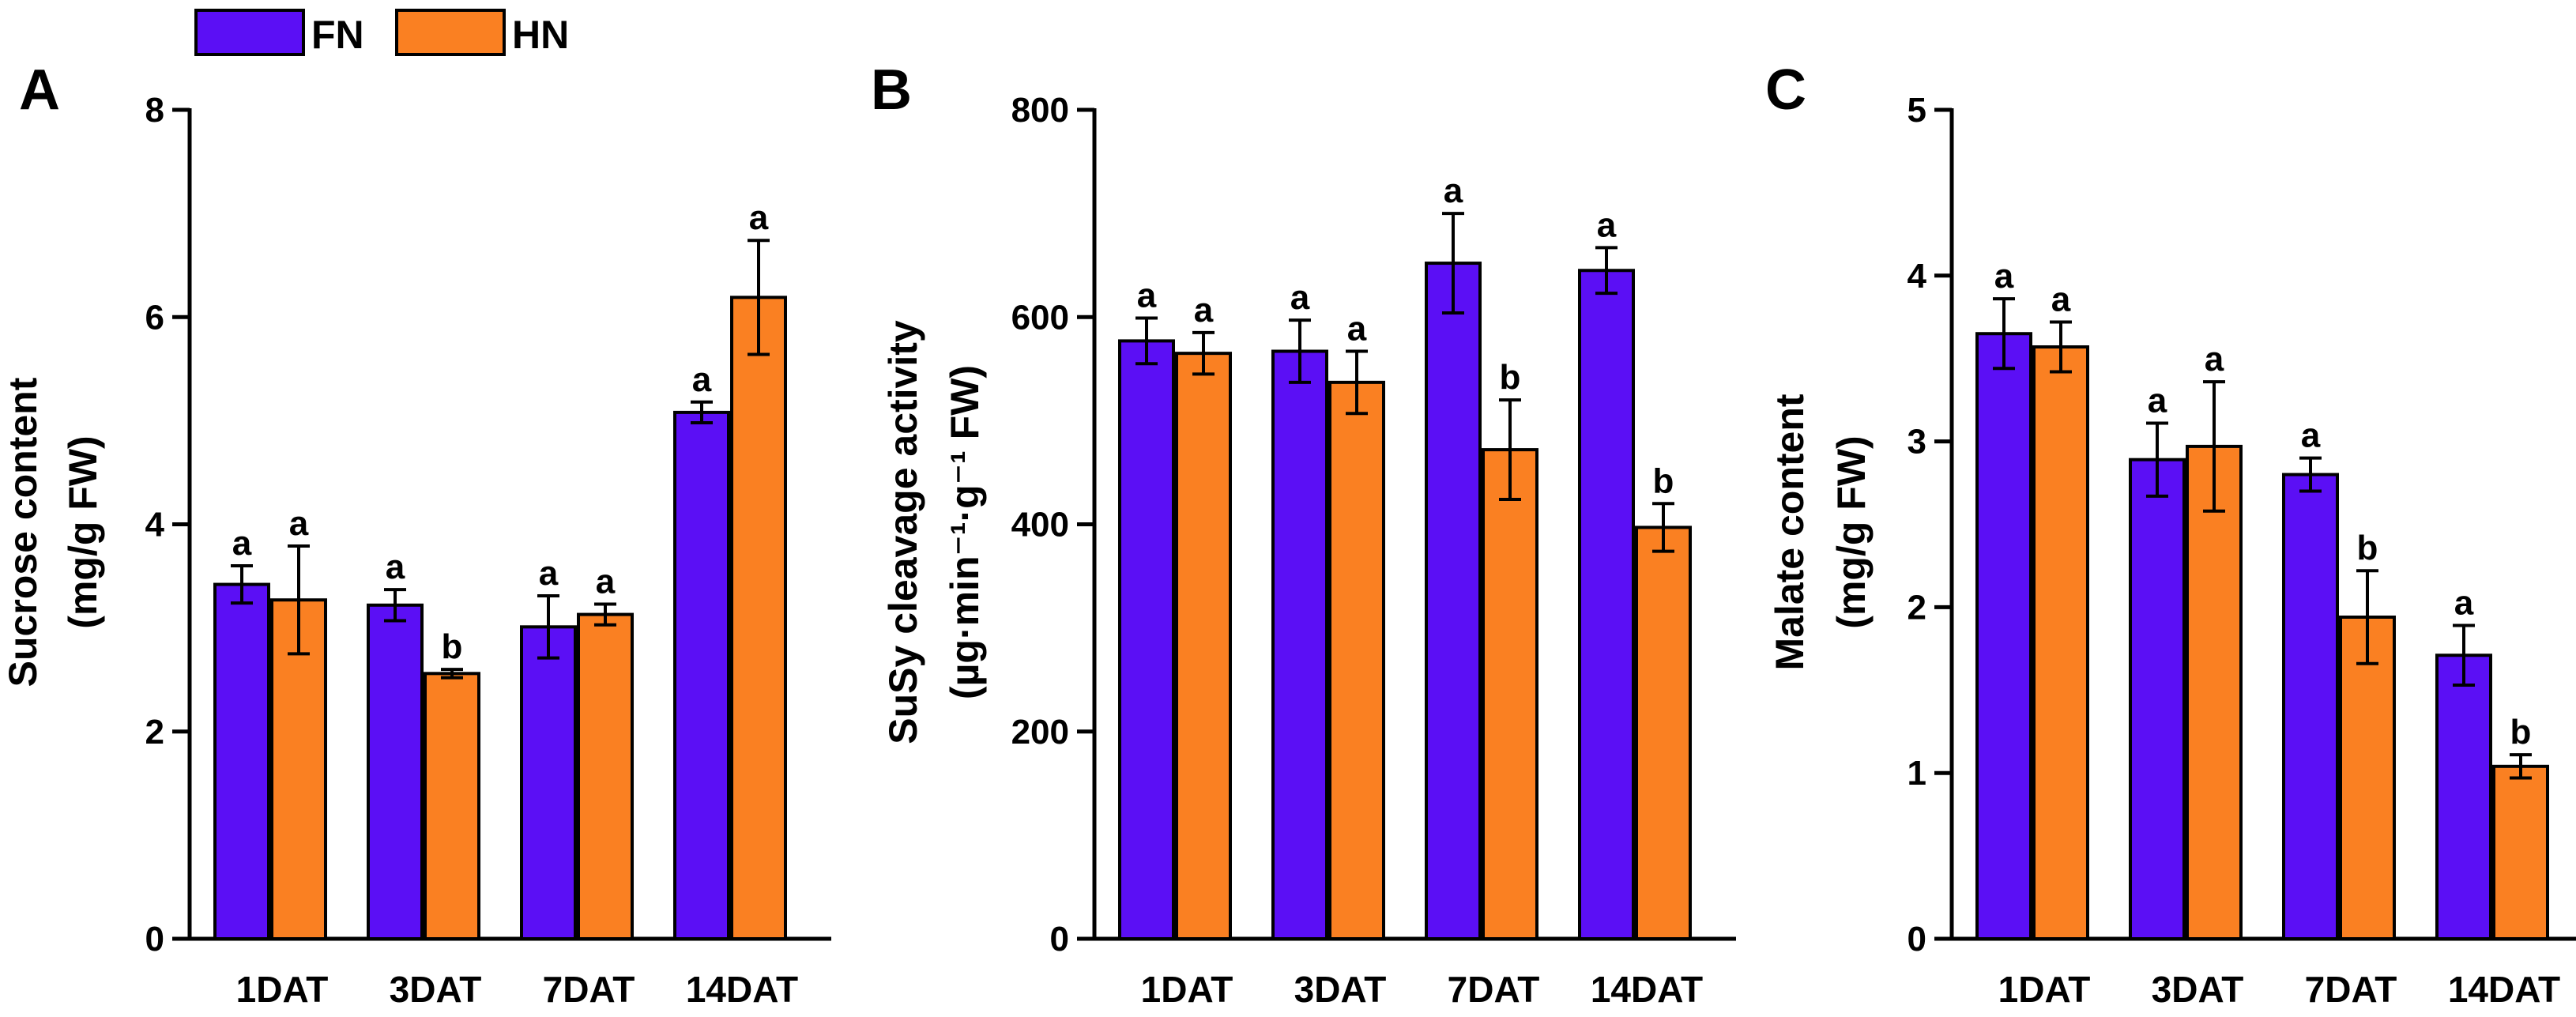 This screenshot has height=1017, width=2576. Describe the element at coordinates (540, 35) in the screenshot. I see `legend-label-hn: HN` at that location.